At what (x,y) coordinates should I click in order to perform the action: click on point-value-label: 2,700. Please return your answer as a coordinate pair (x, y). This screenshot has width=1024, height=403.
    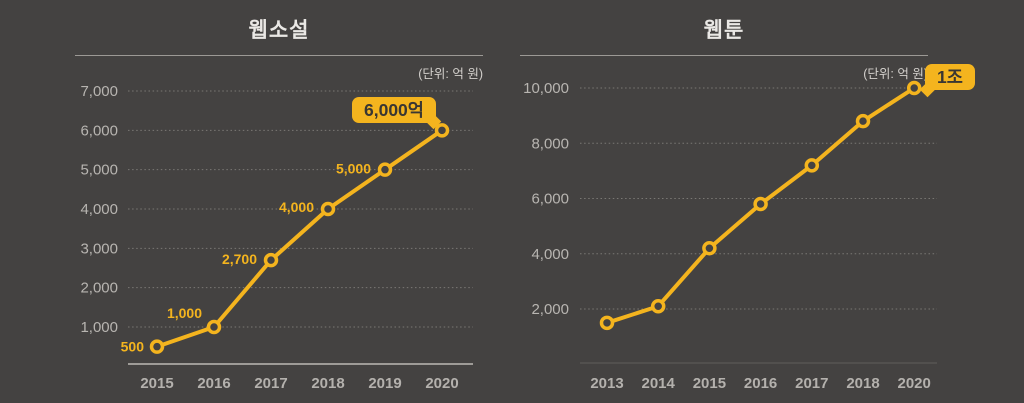
    Looking at the image, I should click on (239, 259).